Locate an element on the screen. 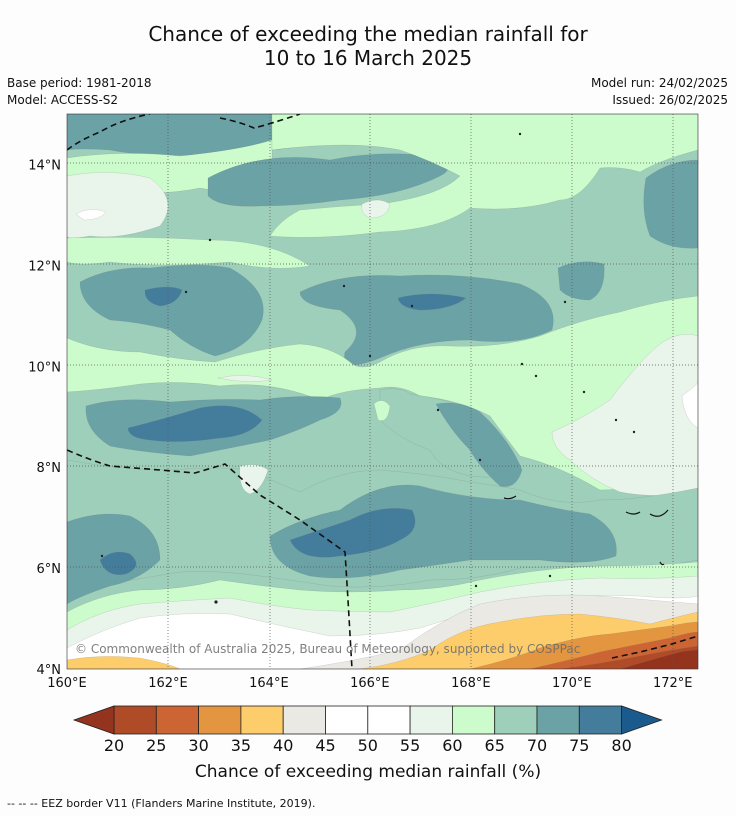  colorbar-tick-label: 80 is located at coordinates (621, 745).